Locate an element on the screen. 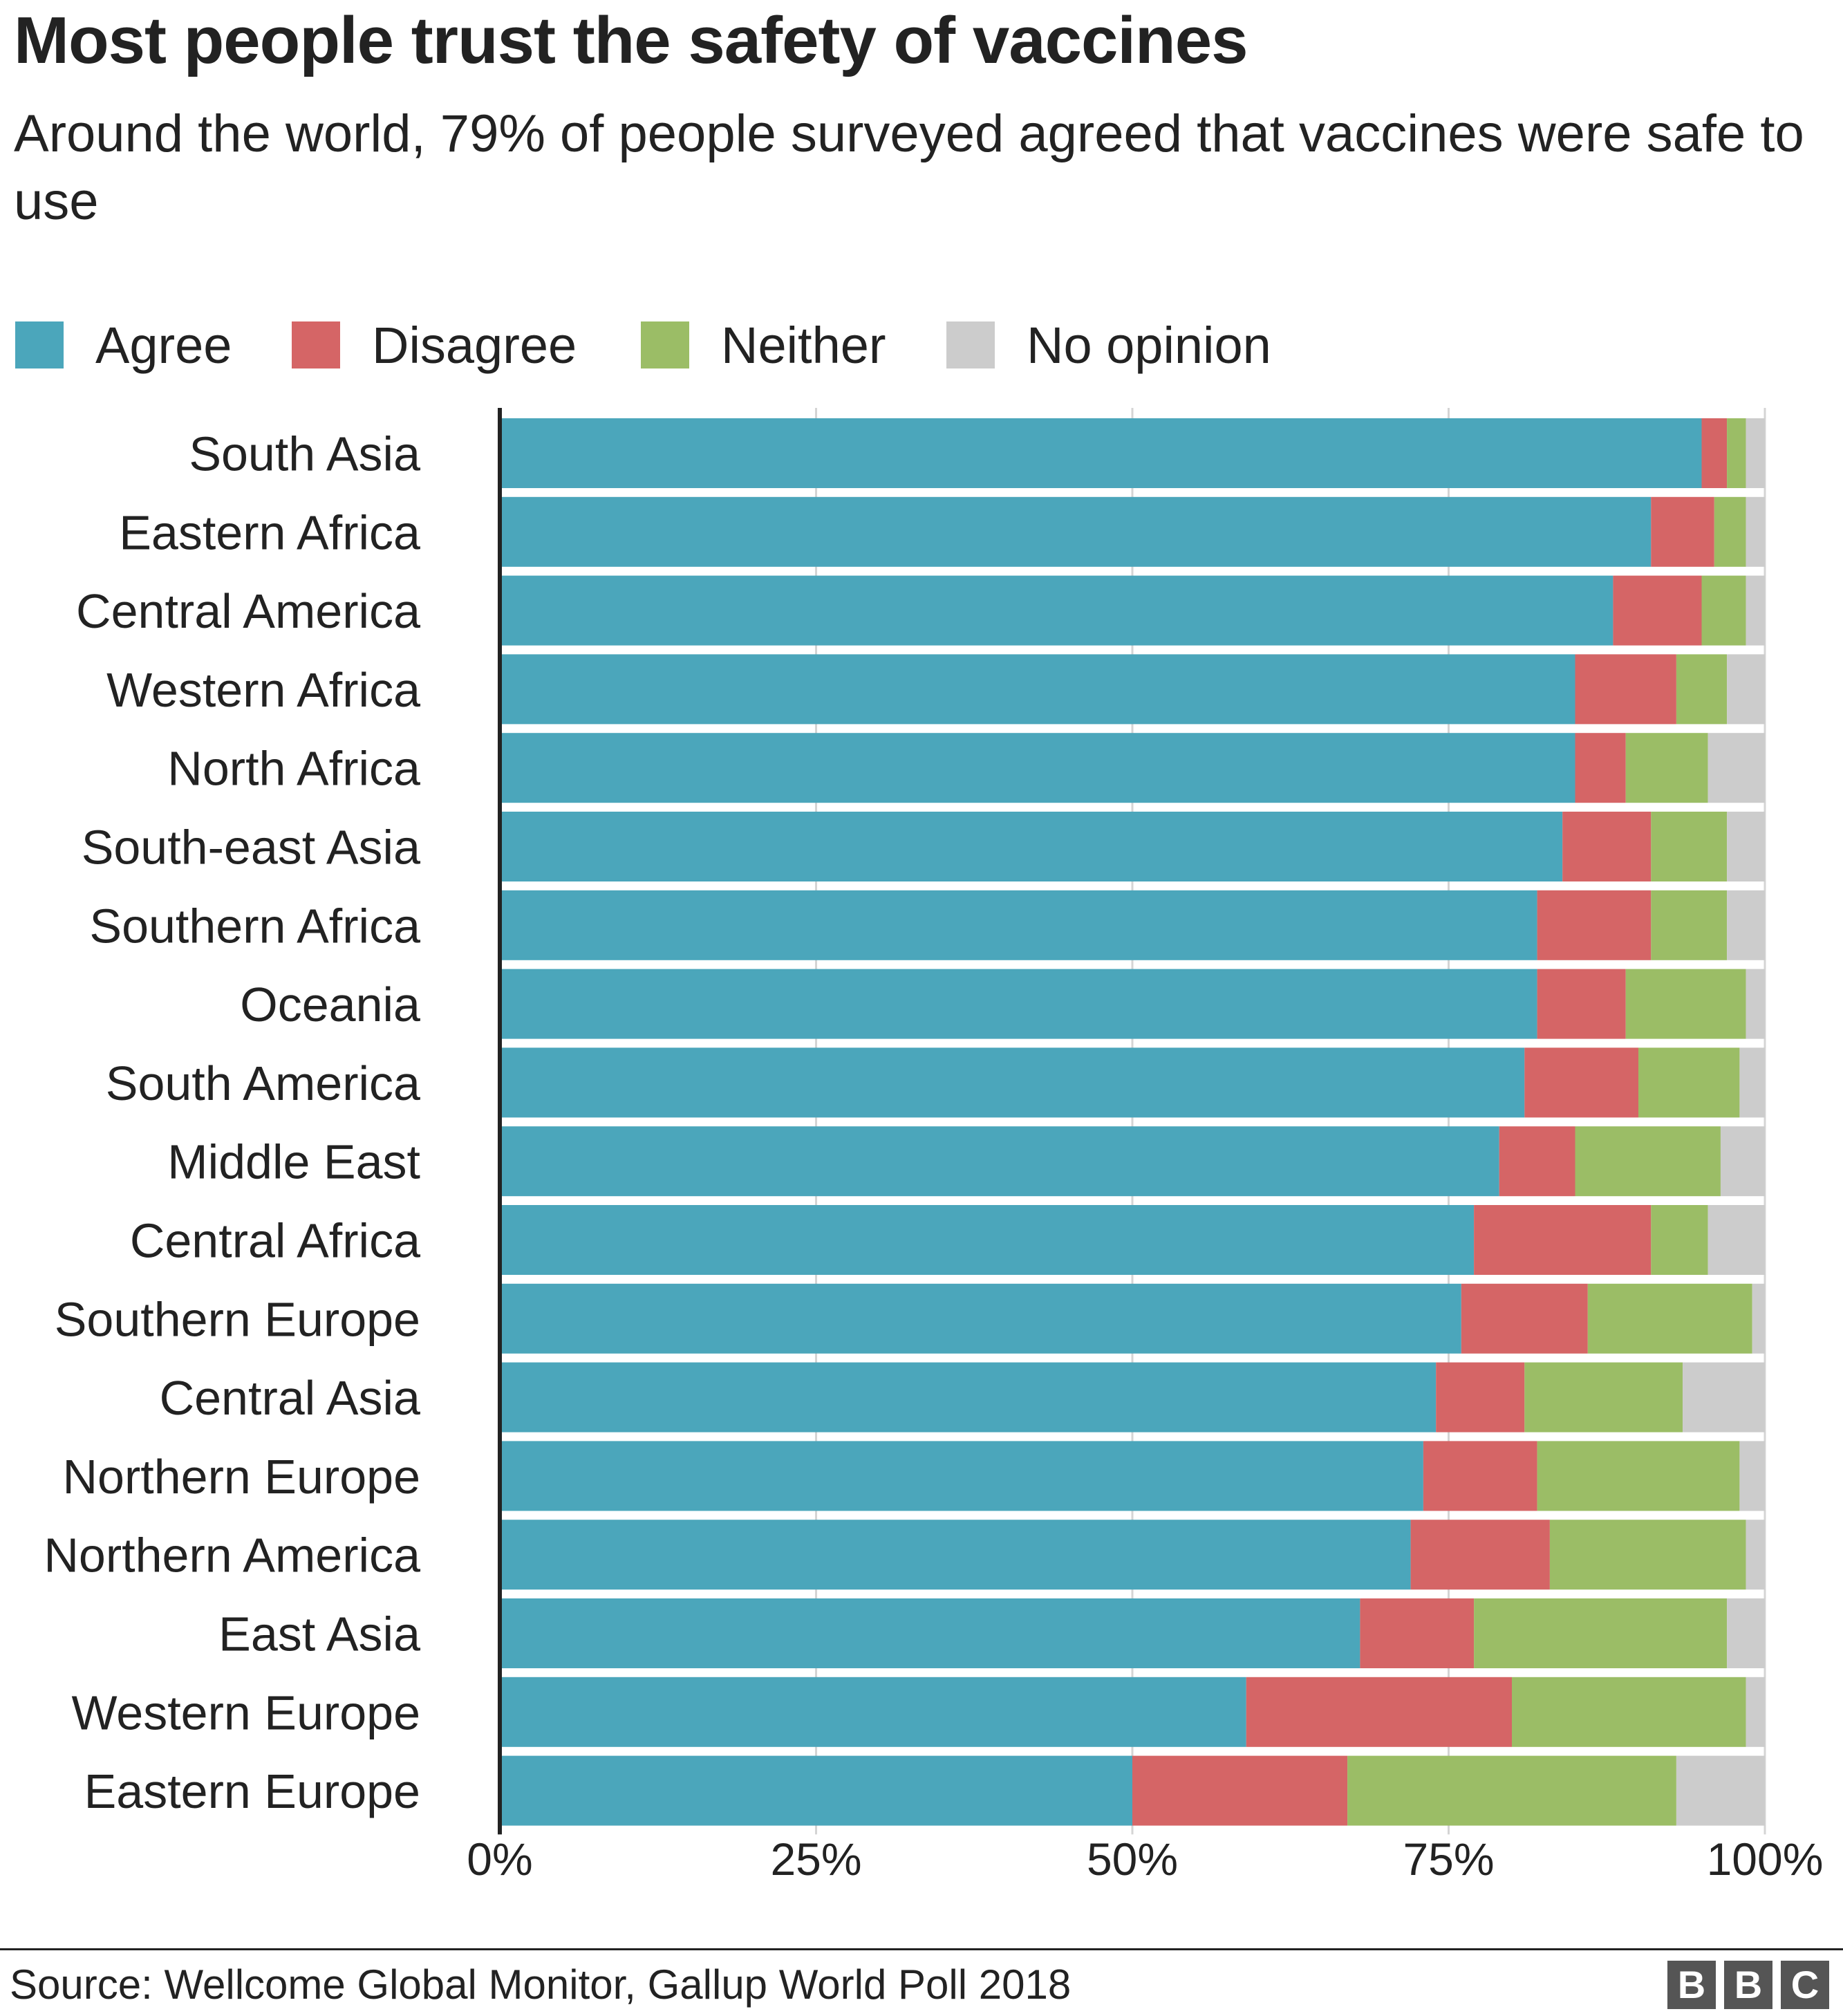  category-label: East Asia is located at coordinates (319, 1634).